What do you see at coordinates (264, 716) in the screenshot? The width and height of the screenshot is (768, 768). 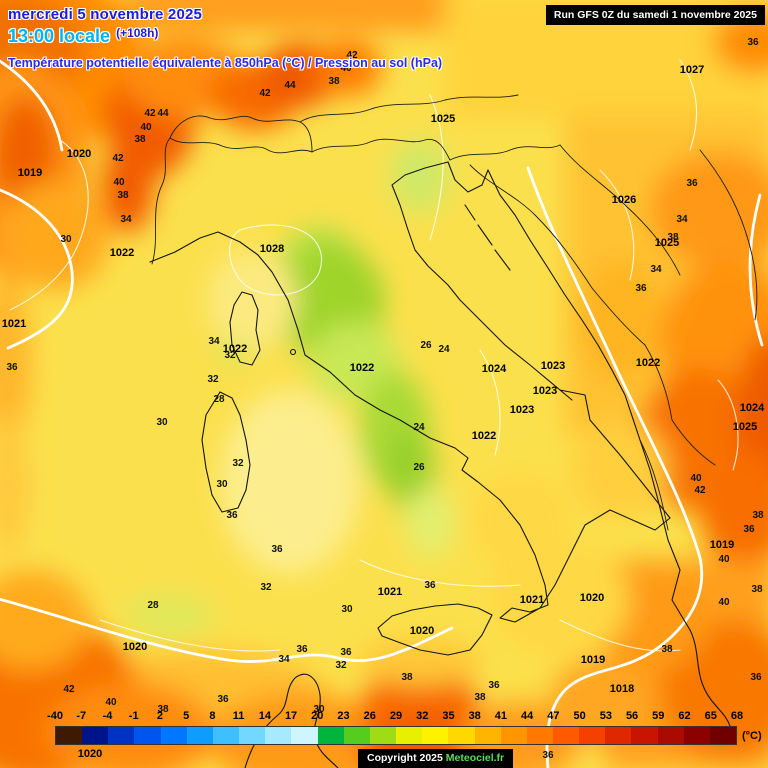 I see `scale-tick: 14` at bounding box center [264, 716].